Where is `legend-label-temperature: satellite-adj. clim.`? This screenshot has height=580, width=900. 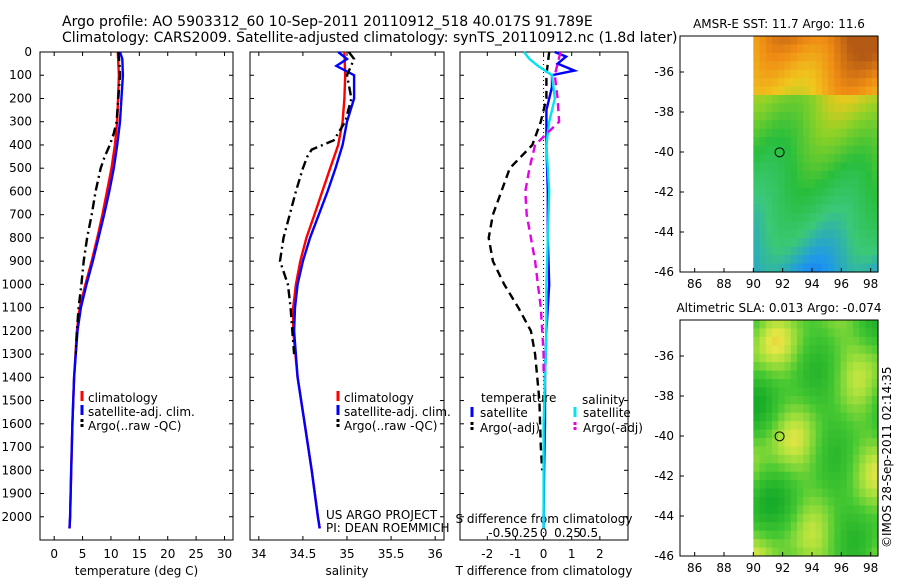
legend-label-temperature: satellite-adj. clim. is located at coordinates (141, 412).